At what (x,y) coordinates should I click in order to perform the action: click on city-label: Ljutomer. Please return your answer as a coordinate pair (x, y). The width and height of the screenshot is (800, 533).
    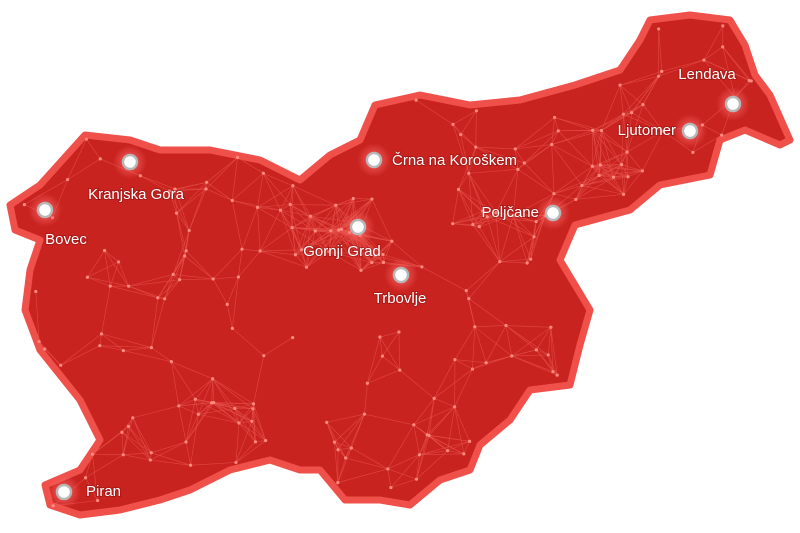
    Looking at the image, I should click on (647, 130).